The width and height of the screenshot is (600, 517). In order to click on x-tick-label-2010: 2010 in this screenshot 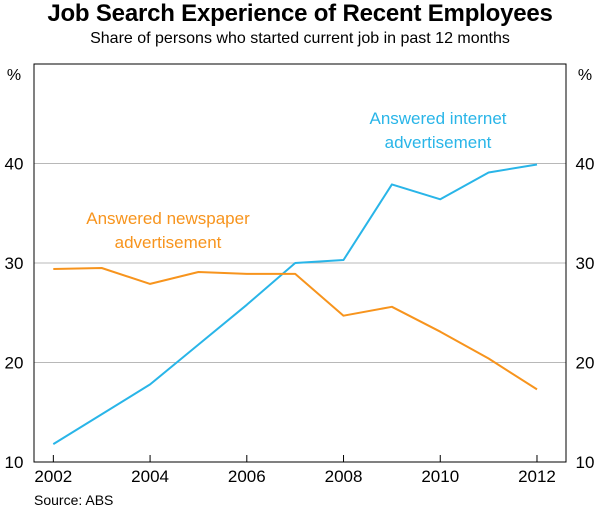, I will do `click(440, 476)`.